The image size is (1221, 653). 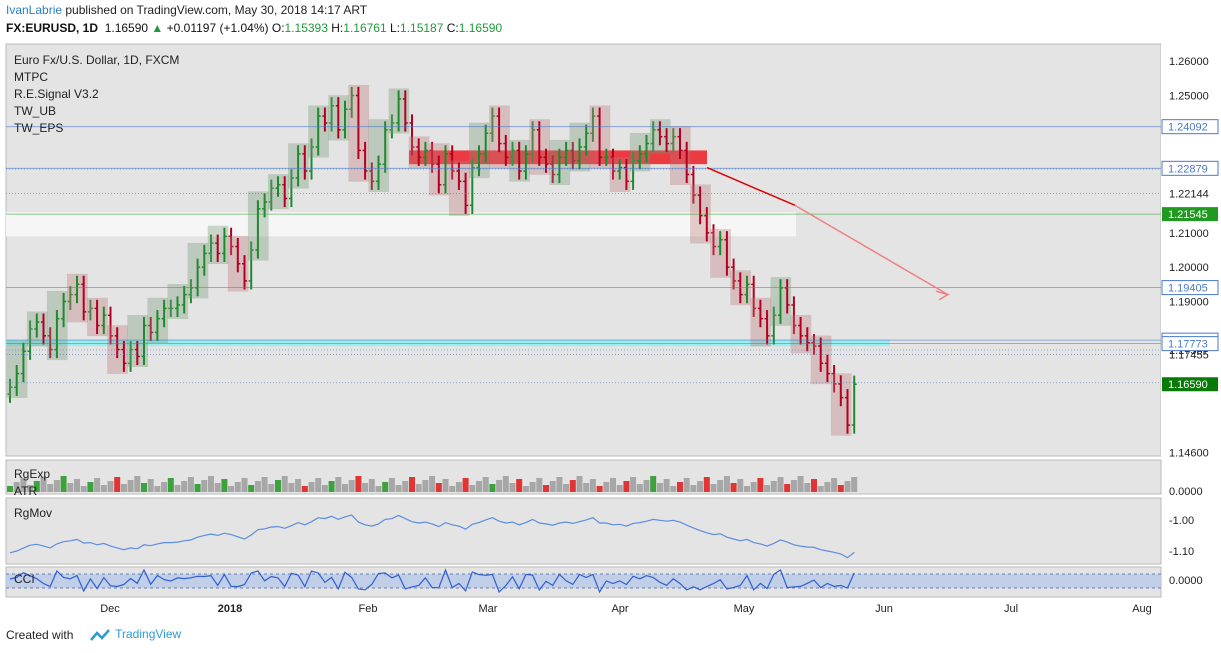 I want to click on signal-block, so click(x=379, y=155).